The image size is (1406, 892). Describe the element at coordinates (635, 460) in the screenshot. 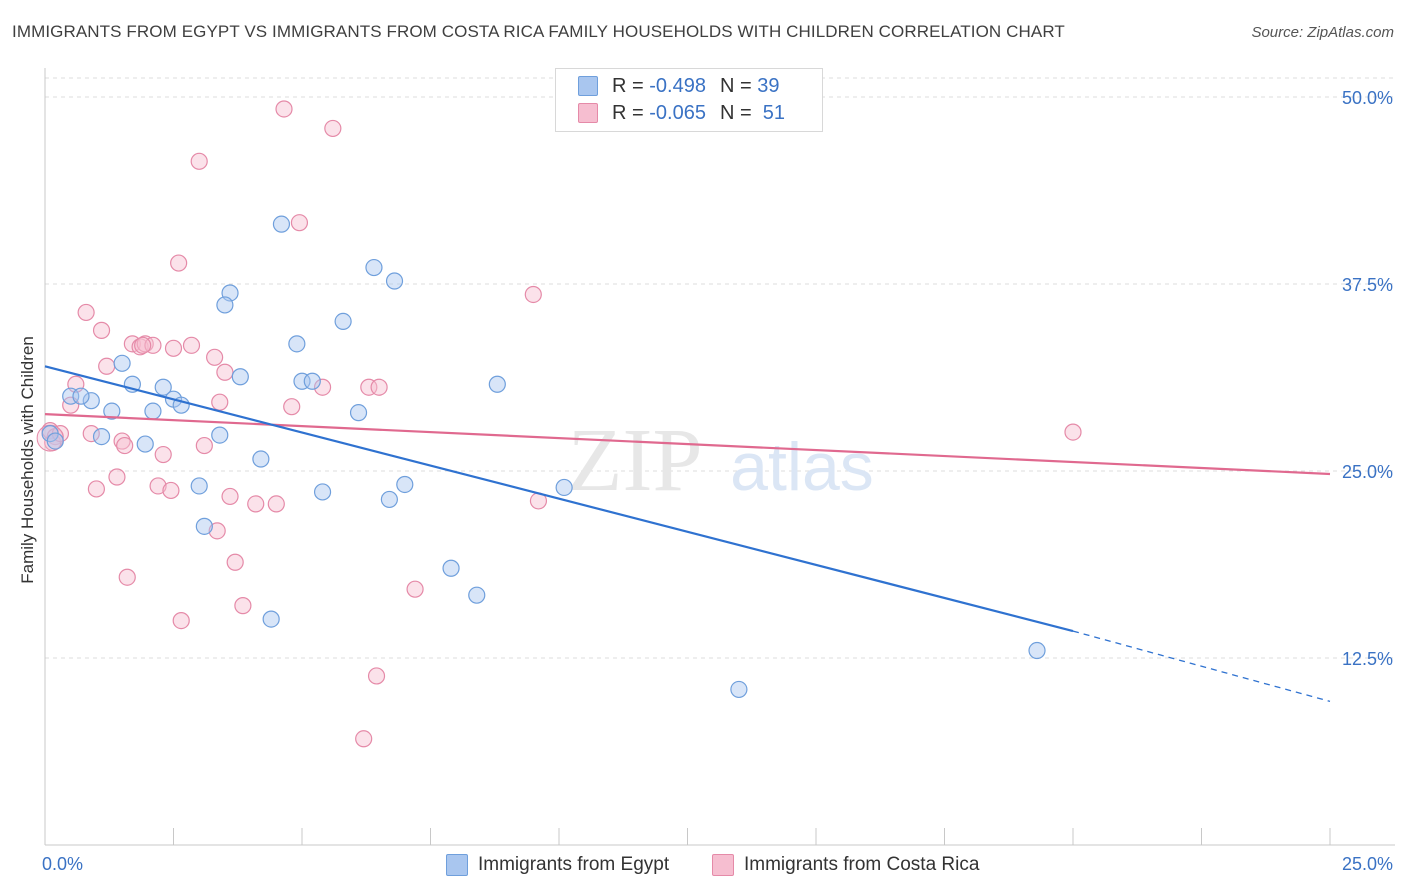

I see `watermark-zip: ZIP` at that location.